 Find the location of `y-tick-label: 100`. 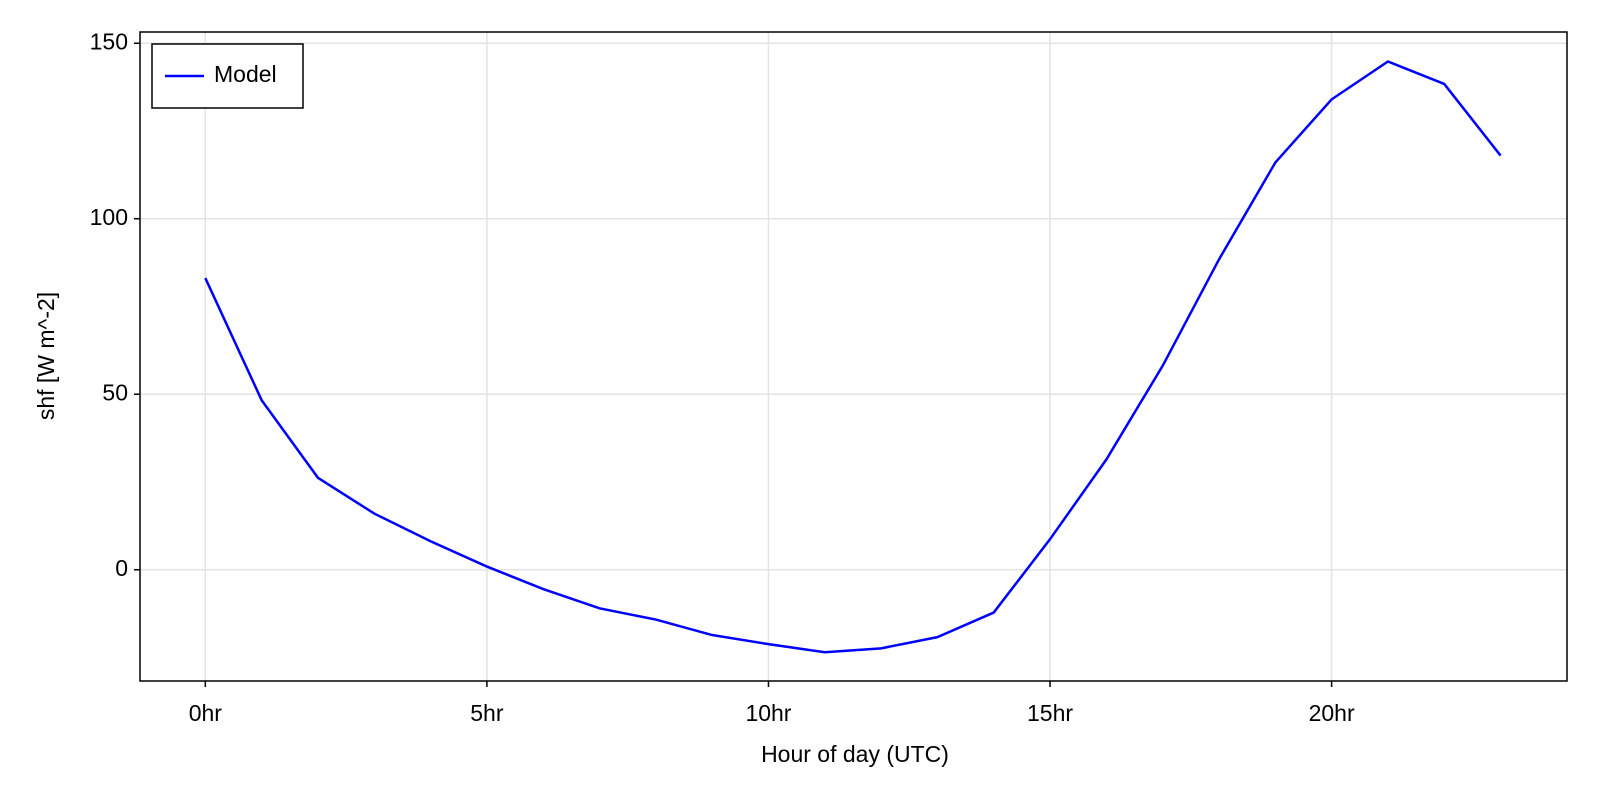

y-tick-label: 100 is located at coordinates (109, 217).